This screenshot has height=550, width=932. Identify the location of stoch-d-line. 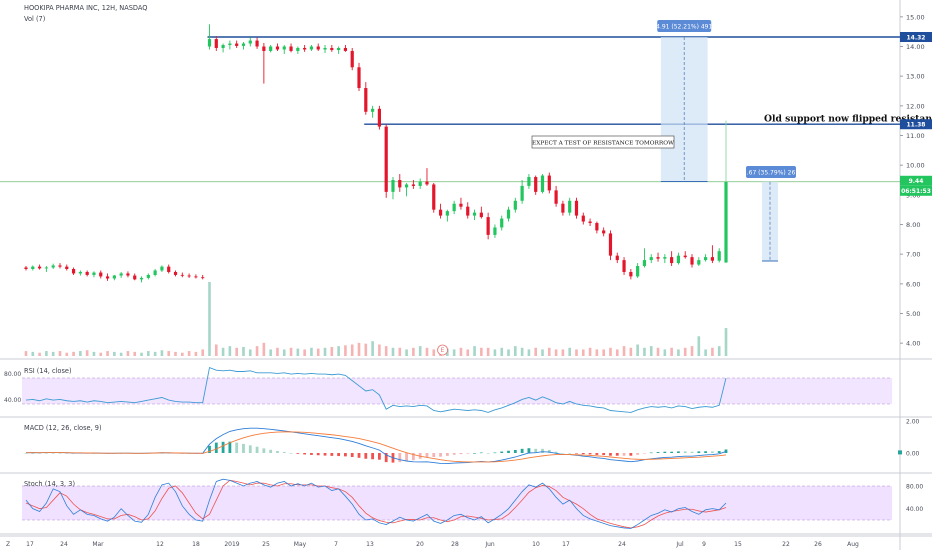
(376, 504).